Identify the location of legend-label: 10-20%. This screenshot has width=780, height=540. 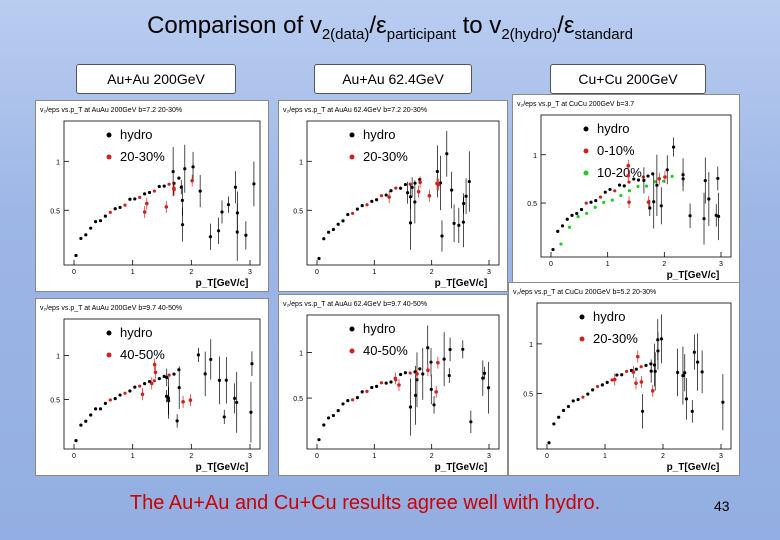
(619, 172).